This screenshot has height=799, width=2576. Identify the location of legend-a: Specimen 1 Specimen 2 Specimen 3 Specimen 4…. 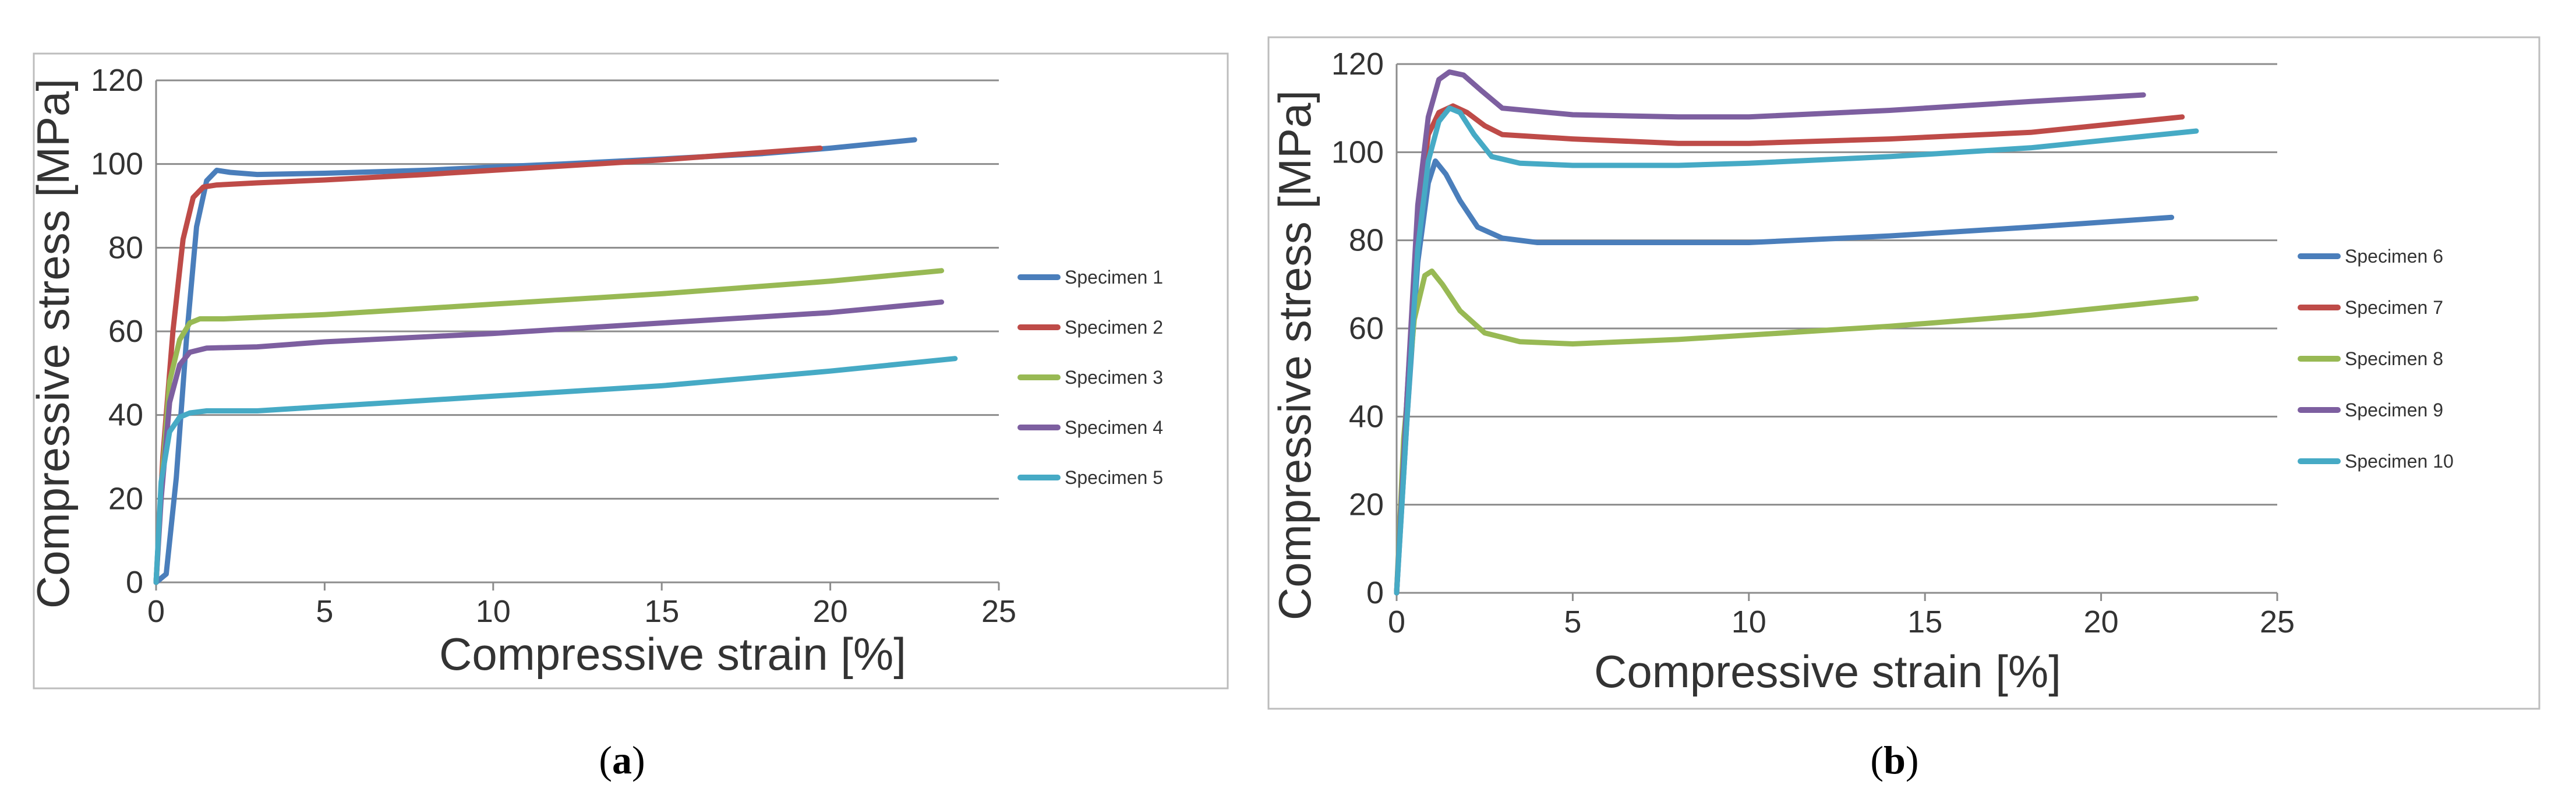
(1090, 377).